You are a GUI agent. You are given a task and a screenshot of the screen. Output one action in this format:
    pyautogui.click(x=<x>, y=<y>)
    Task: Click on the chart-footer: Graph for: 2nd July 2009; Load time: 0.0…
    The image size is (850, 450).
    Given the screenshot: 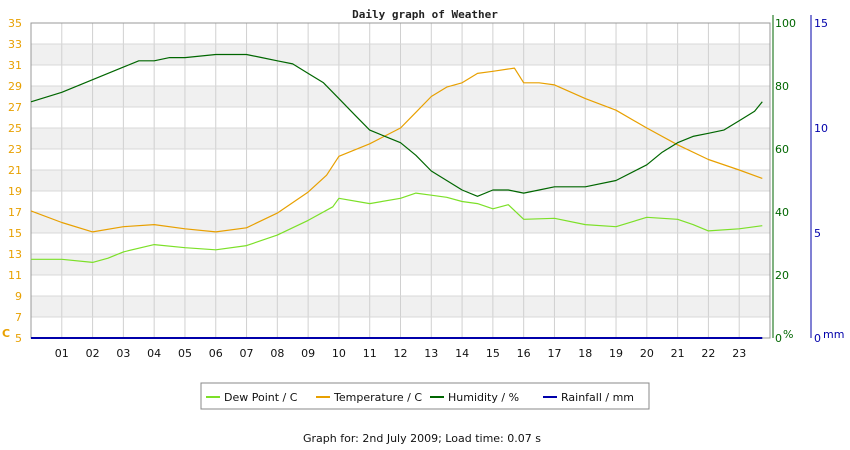 What is the action you would take?
    pyautogui.click(x=422, y=438)
    